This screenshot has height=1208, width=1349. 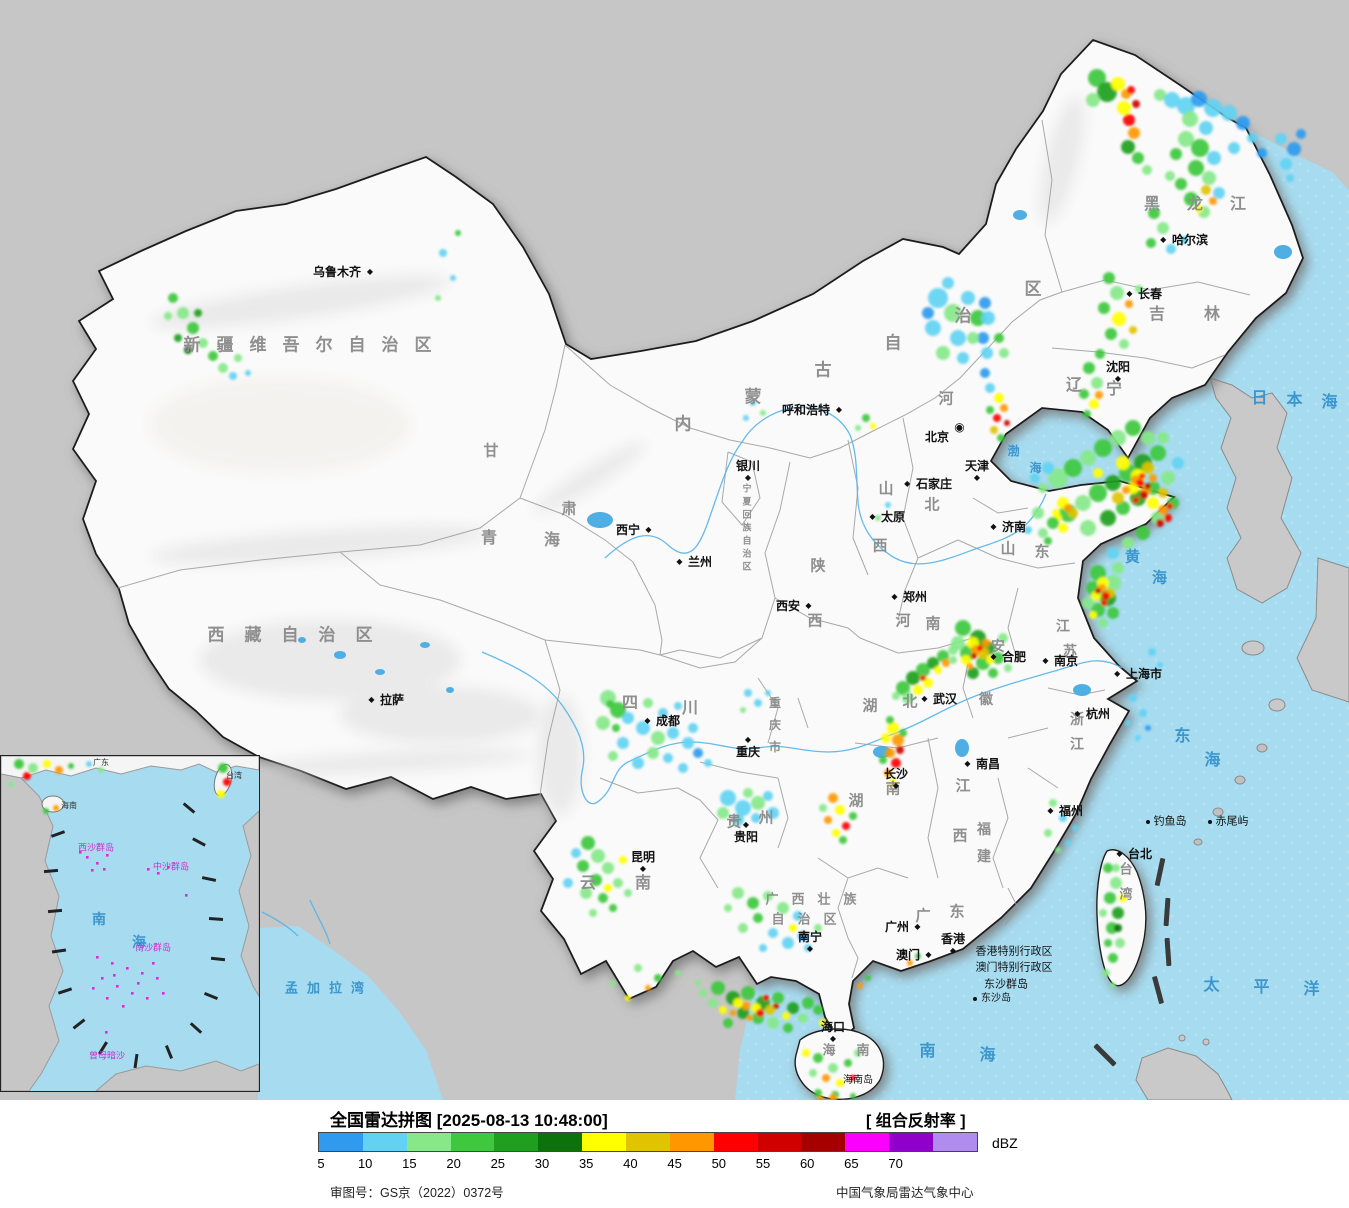 What do you see at coordinates (851, 1163) in the screenshot?
I see `colorbar-tick-label: 65` at bounding box center [851, 1163].